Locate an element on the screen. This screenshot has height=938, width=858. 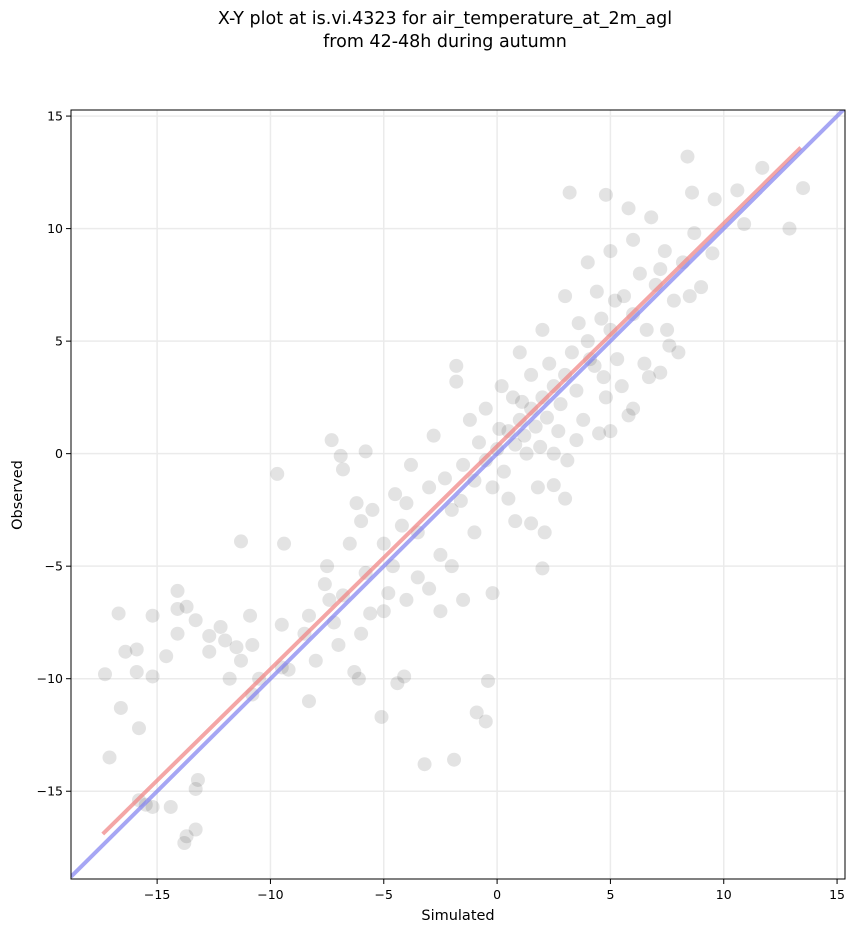
x-tick-label: −10 is located at coordinates (270, 894).